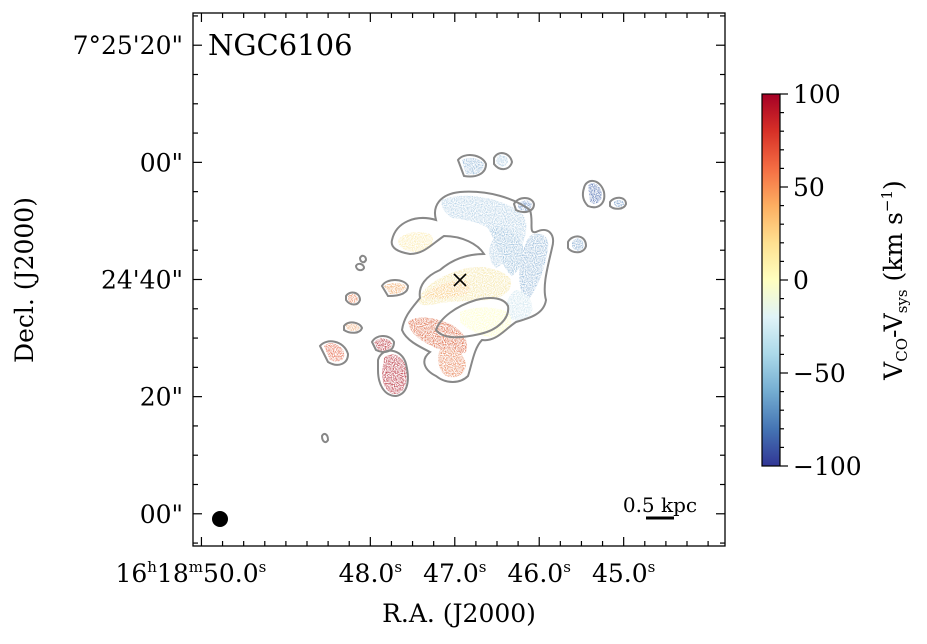 This screenshot has height=644, width=927. Describe the element at coordinates (620, 573) in the screenshot. I see `x-tick-label-value: 45.0` at that location.